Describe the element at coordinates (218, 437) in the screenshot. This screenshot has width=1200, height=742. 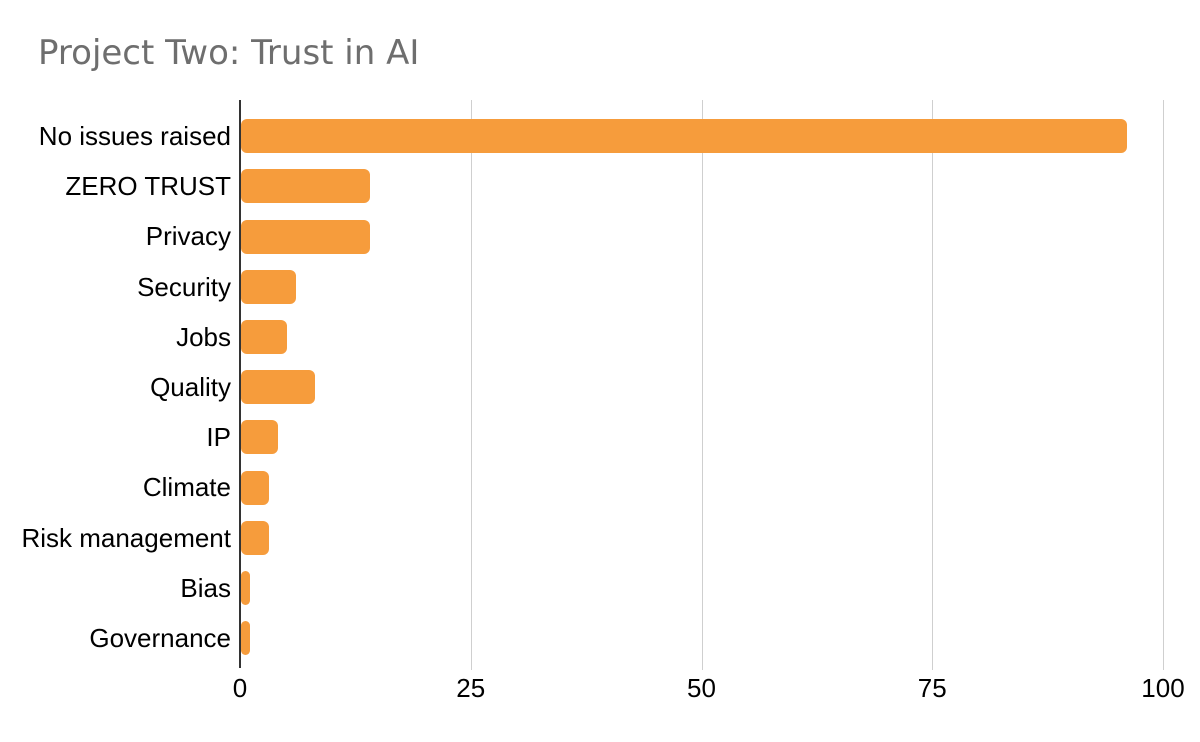
I see `category-label: IP` at that location.